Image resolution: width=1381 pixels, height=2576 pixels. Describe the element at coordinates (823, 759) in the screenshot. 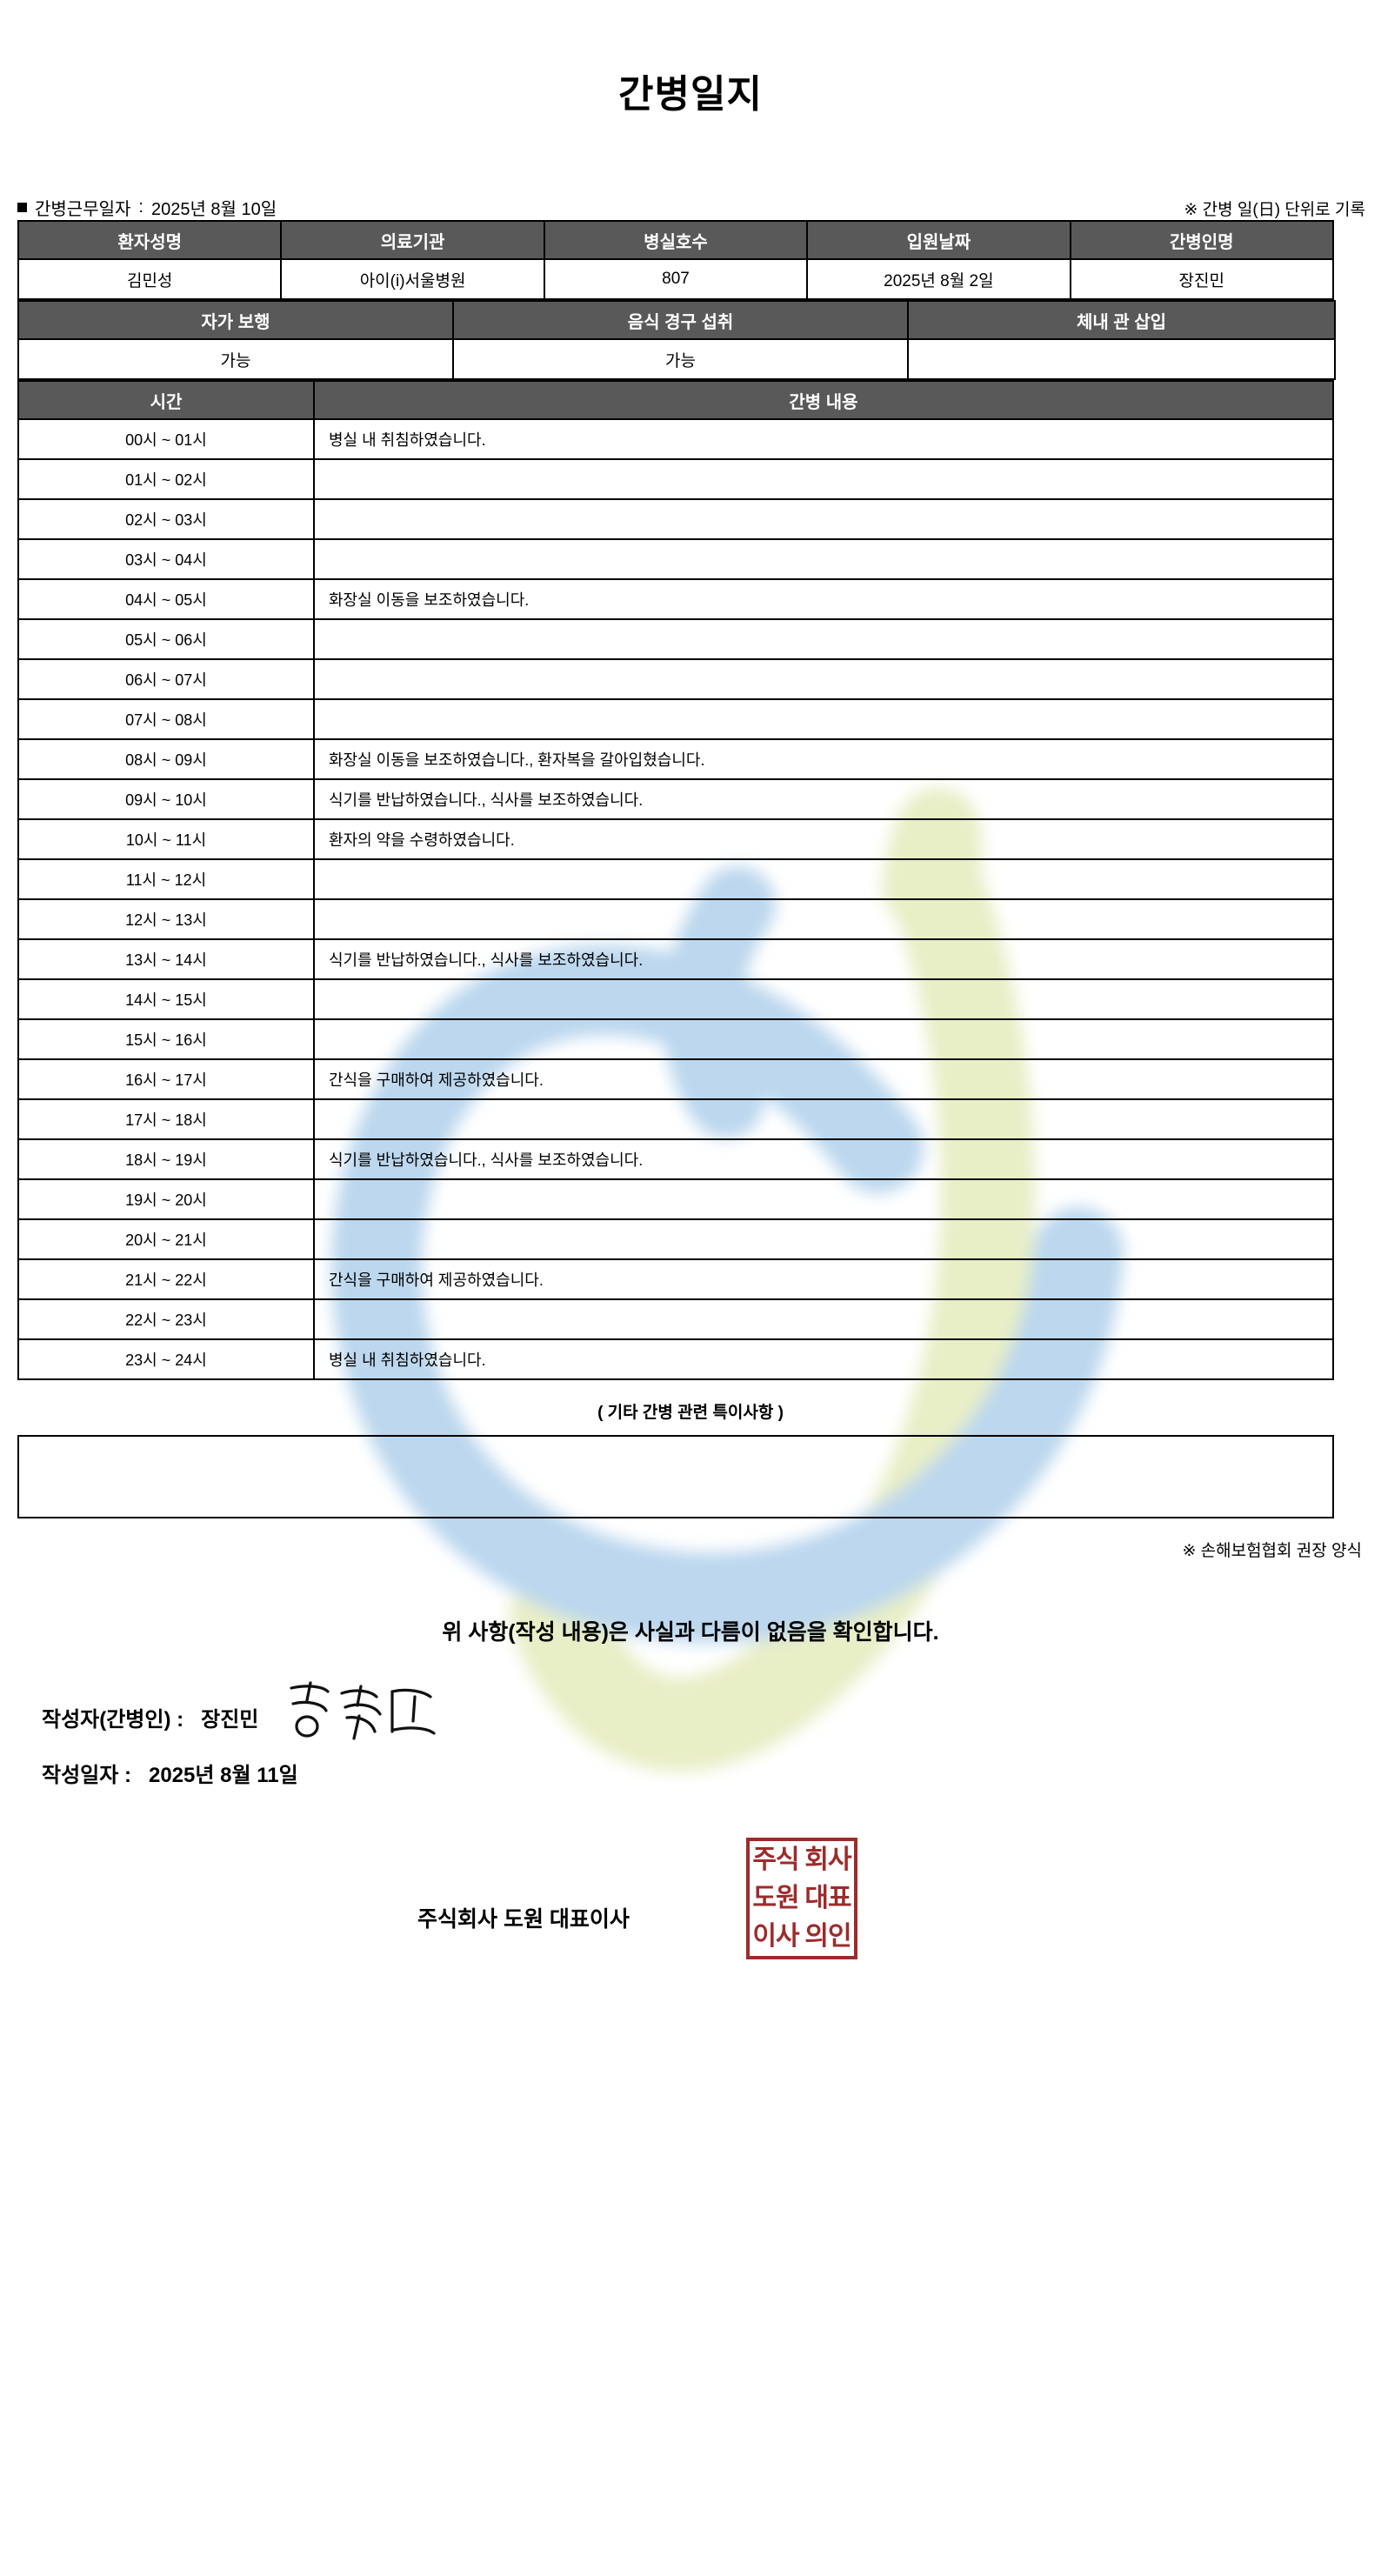

I see `log-content-cell: 화장실 이동을 보조하였습니다., 환자복을 갈아입혔습니다.` at that location.